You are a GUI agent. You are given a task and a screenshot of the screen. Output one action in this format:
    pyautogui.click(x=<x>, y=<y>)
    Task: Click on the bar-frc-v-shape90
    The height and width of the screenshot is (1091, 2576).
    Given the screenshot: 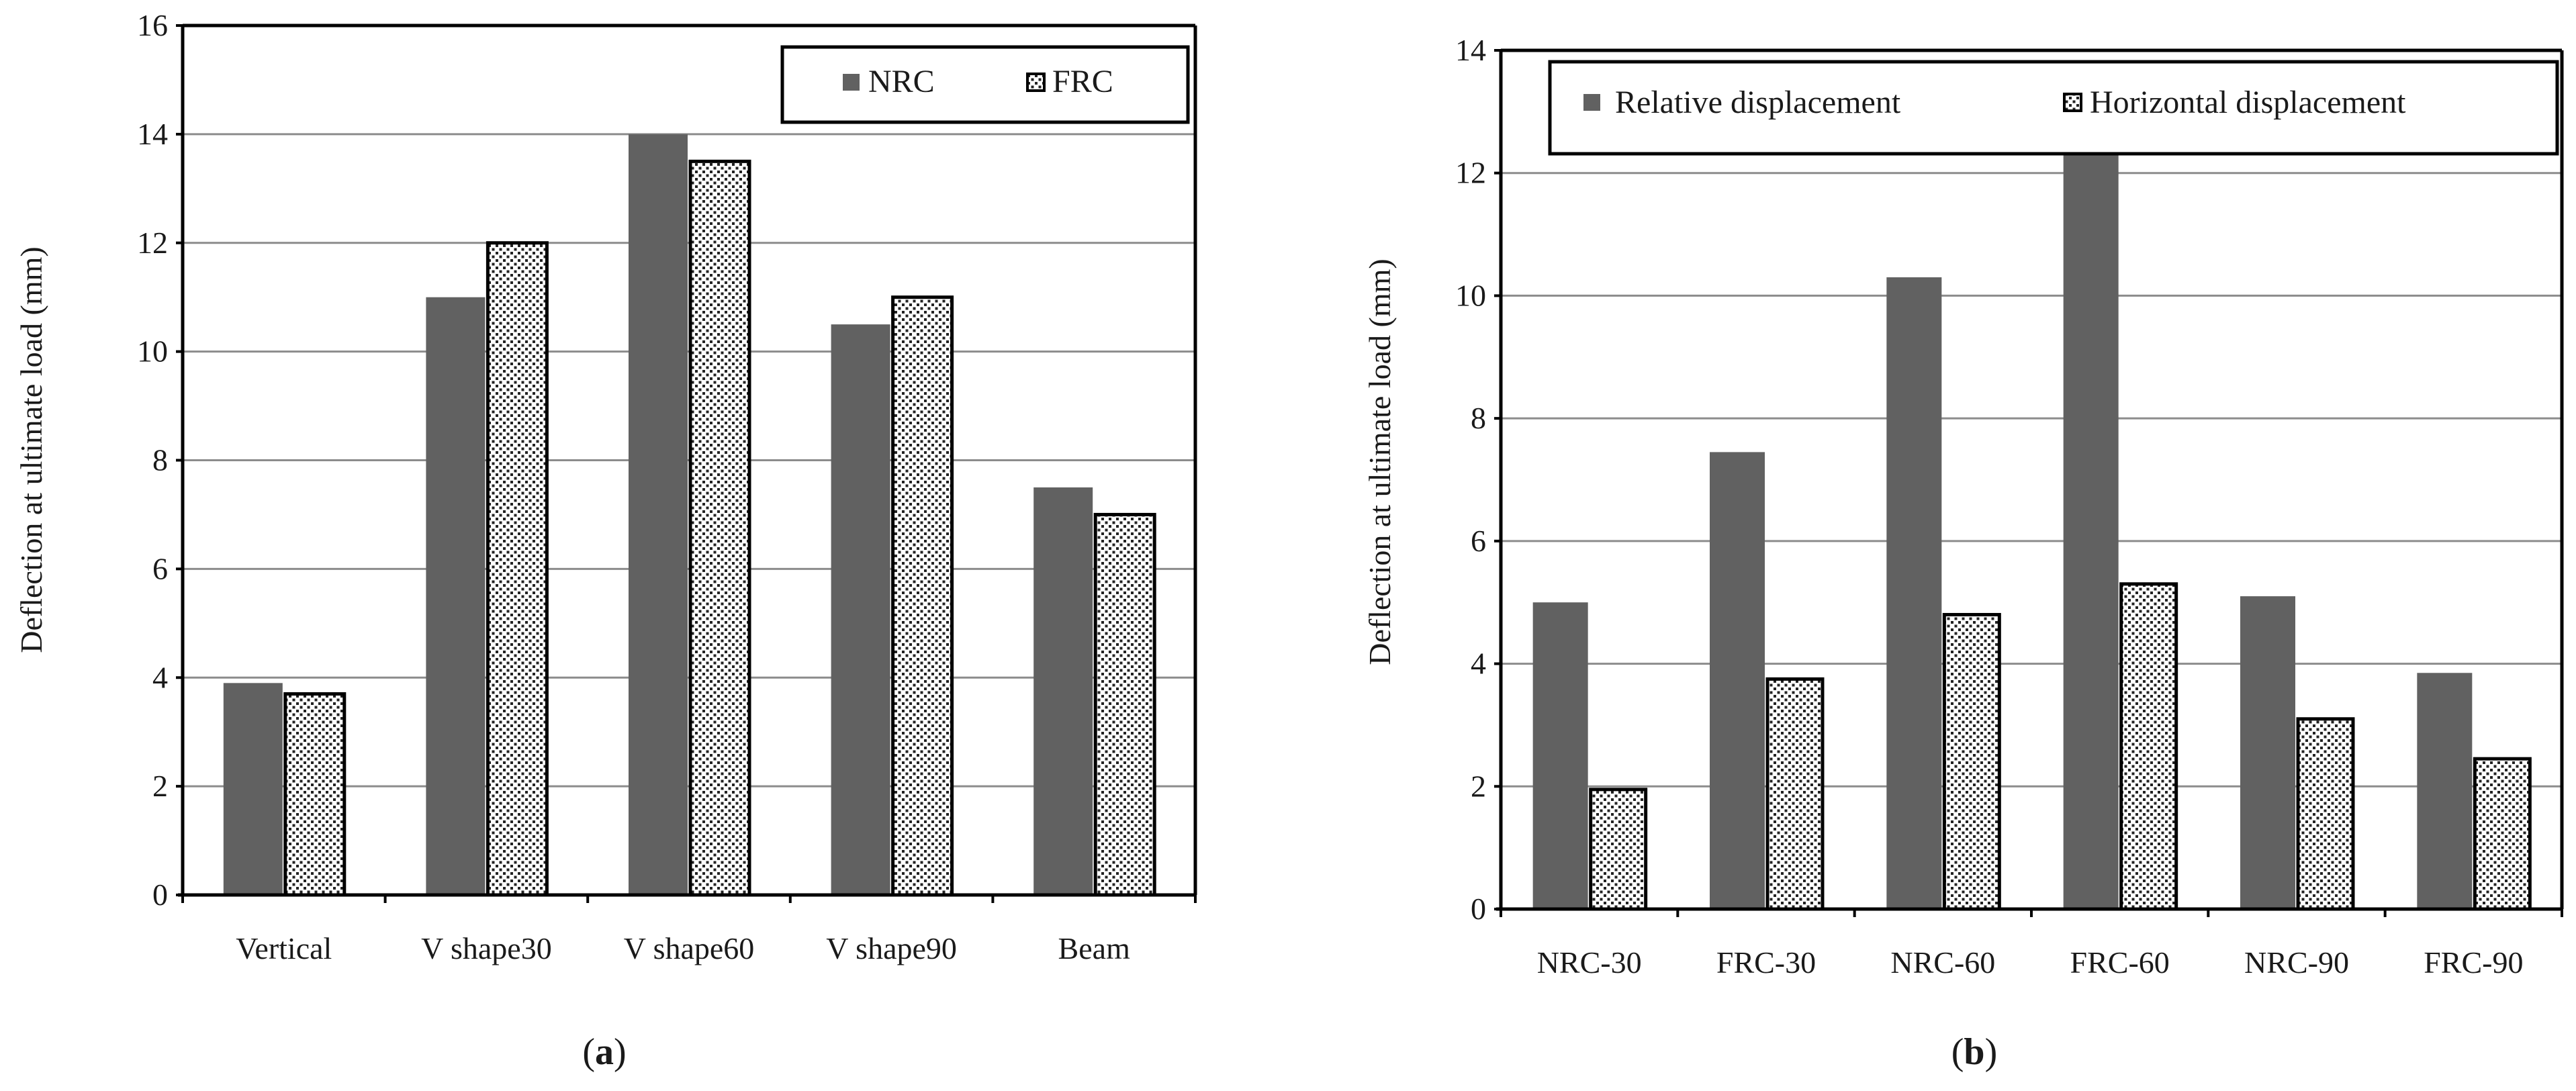 What is the action you would take?
    pyautogui.click(x=922, y=596)
    